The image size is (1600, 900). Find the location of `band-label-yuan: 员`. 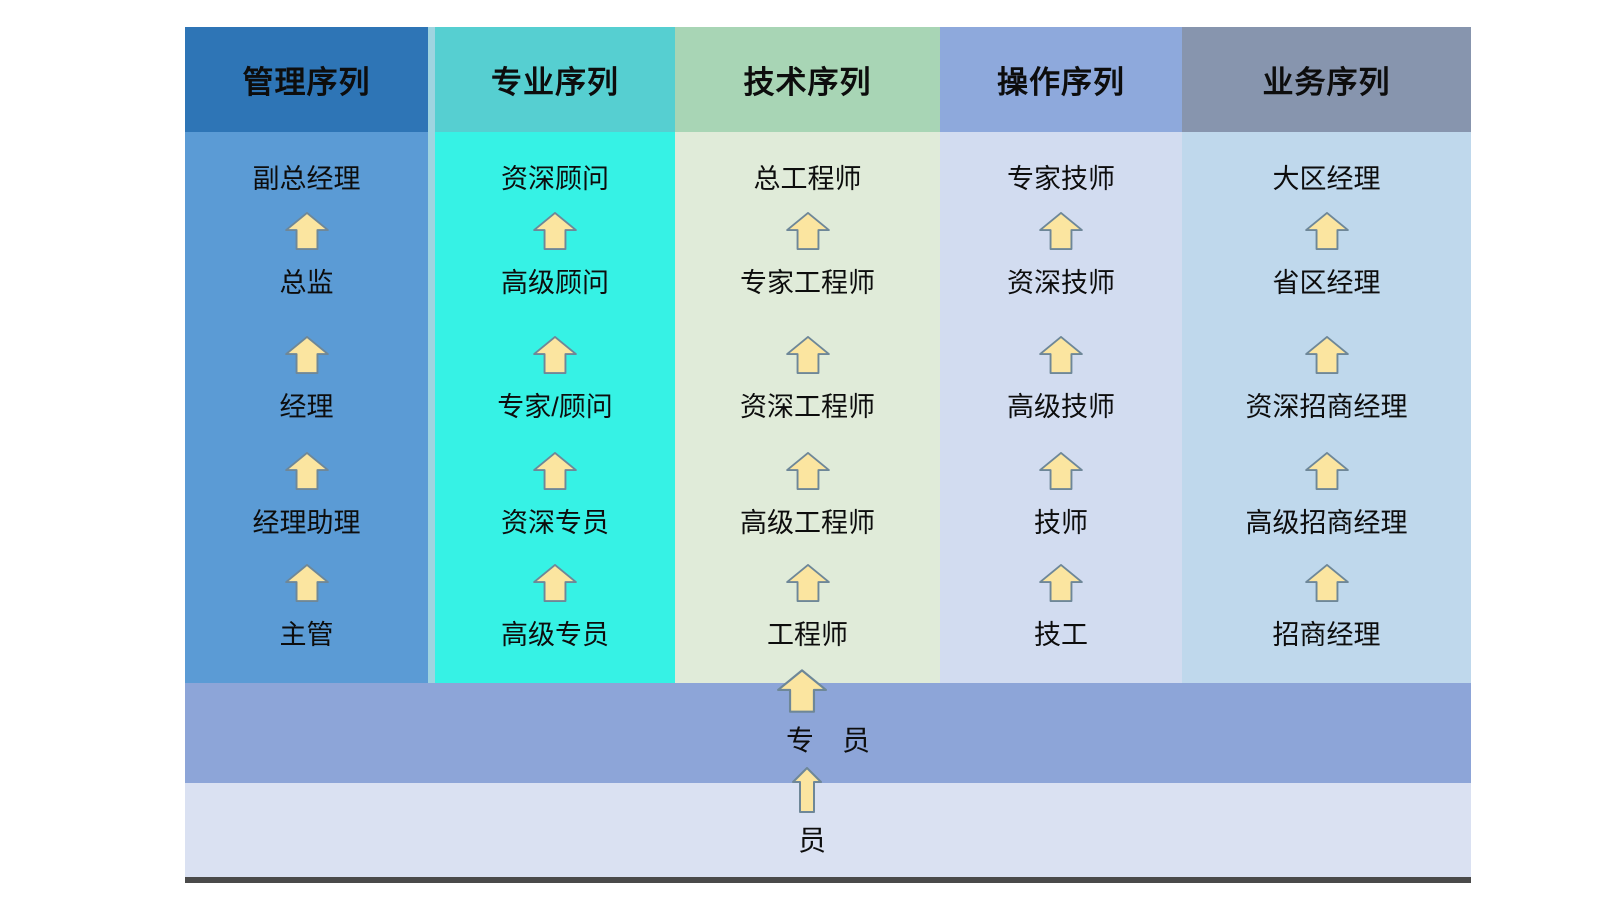

band-label-yuan: 员 is located at coordinates (812, 840).